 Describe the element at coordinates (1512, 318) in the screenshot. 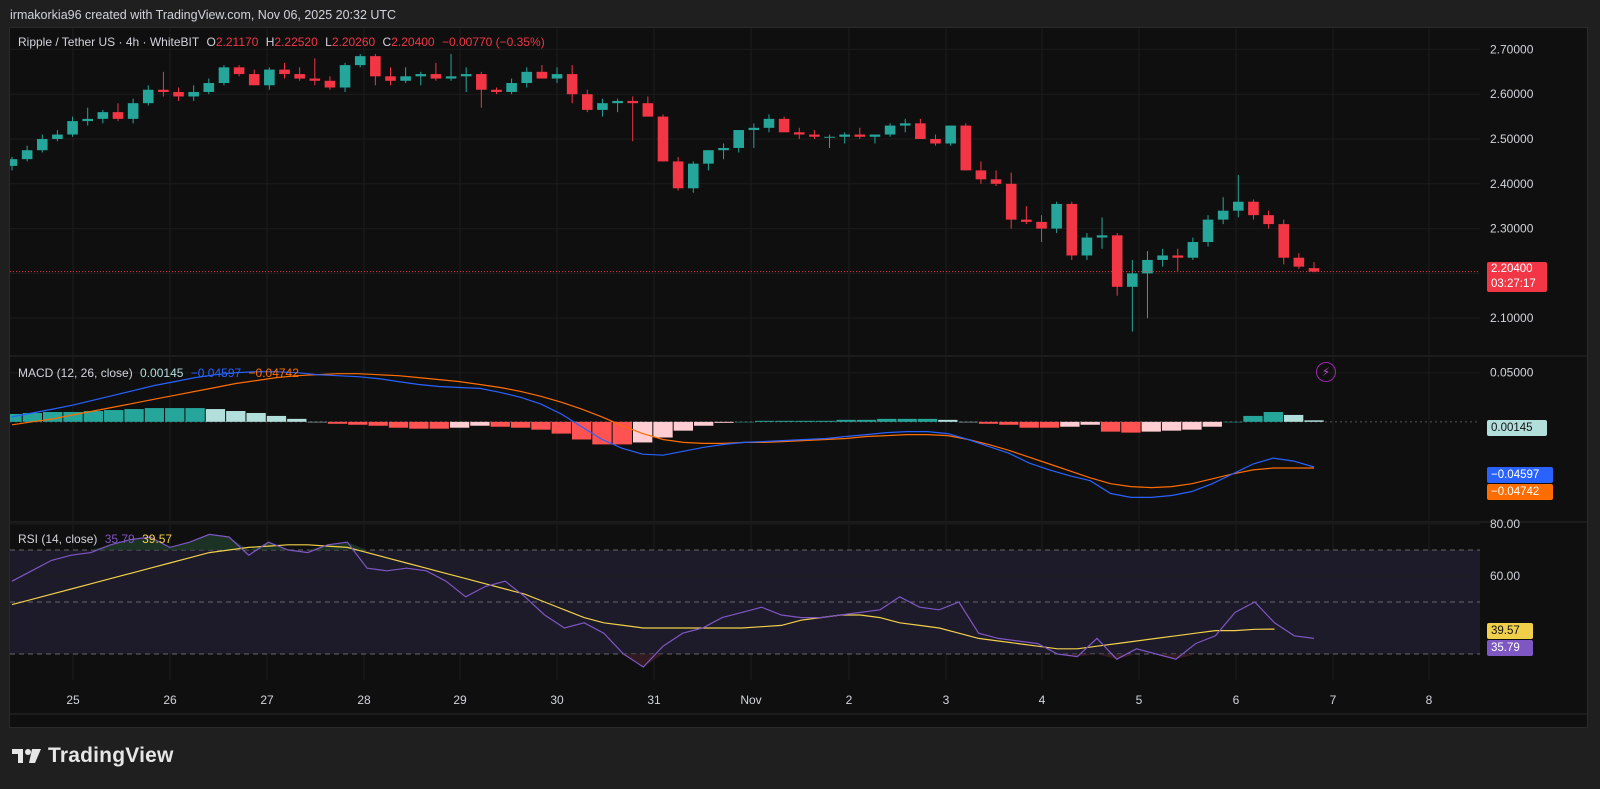

I see `price-tick-label: 2.10000` at that location.